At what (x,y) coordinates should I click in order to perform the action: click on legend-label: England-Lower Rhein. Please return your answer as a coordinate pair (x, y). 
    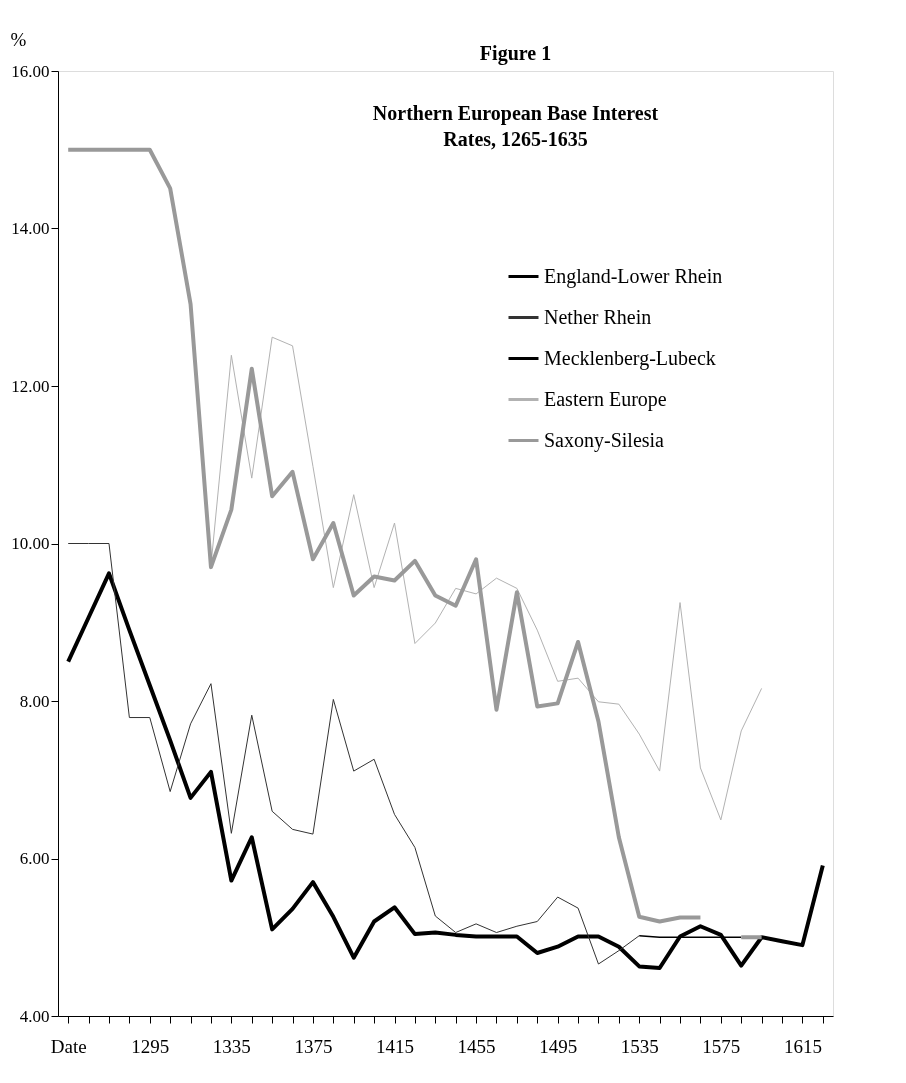
    Looking at the image, I should click on (633, 276).